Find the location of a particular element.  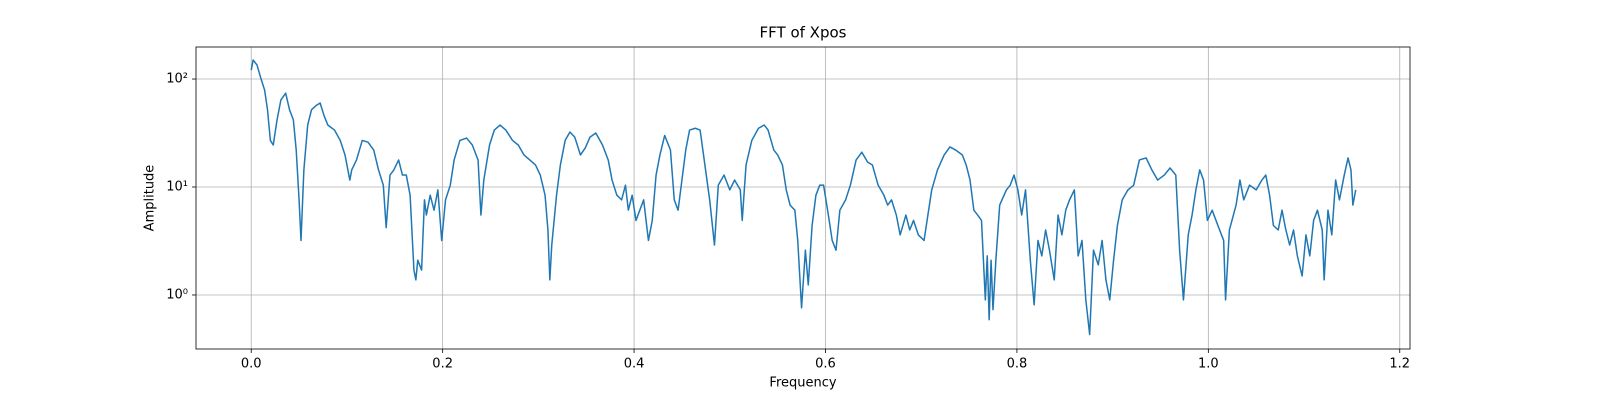

chart-title: FFT of Xpos is located at coordinates (803, 33).